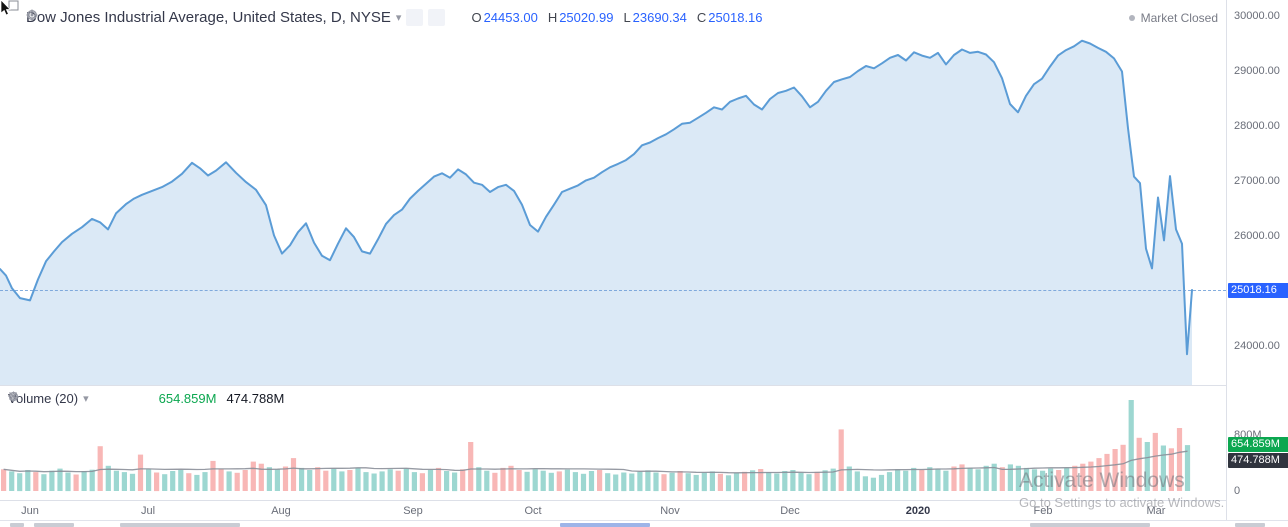  I want to click on close-value: 25018.16, so click(735, 17).